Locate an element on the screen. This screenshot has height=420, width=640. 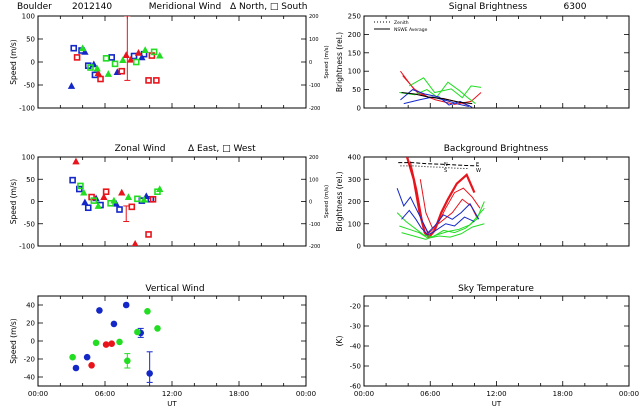
background-title: Background Brightness is located at coordinates (496, 149).